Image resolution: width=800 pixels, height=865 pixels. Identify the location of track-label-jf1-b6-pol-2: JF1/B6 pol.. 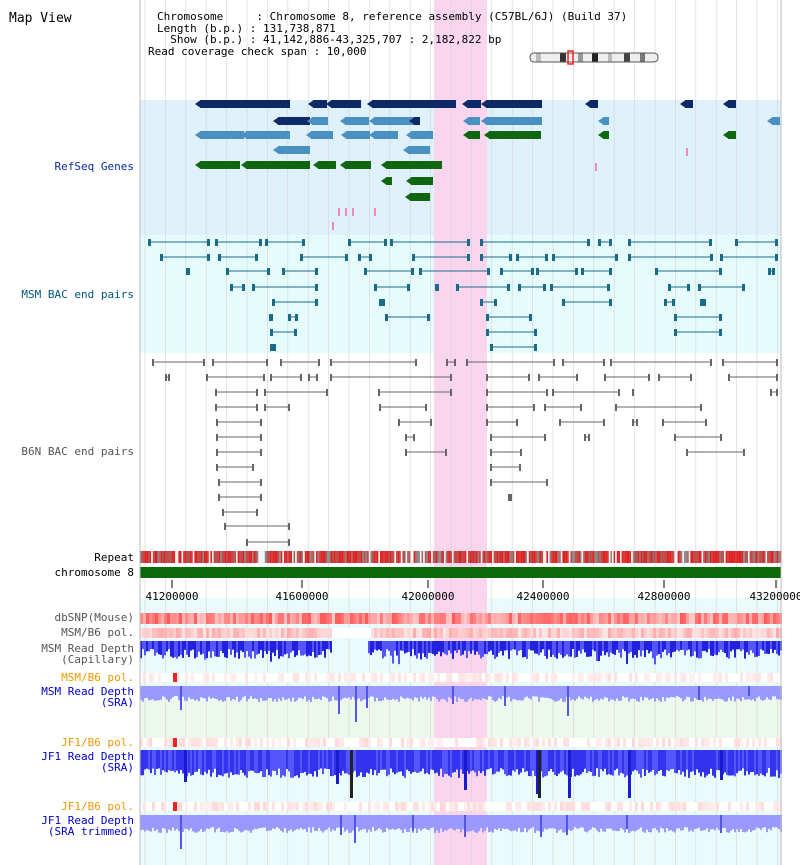
(97, 806).